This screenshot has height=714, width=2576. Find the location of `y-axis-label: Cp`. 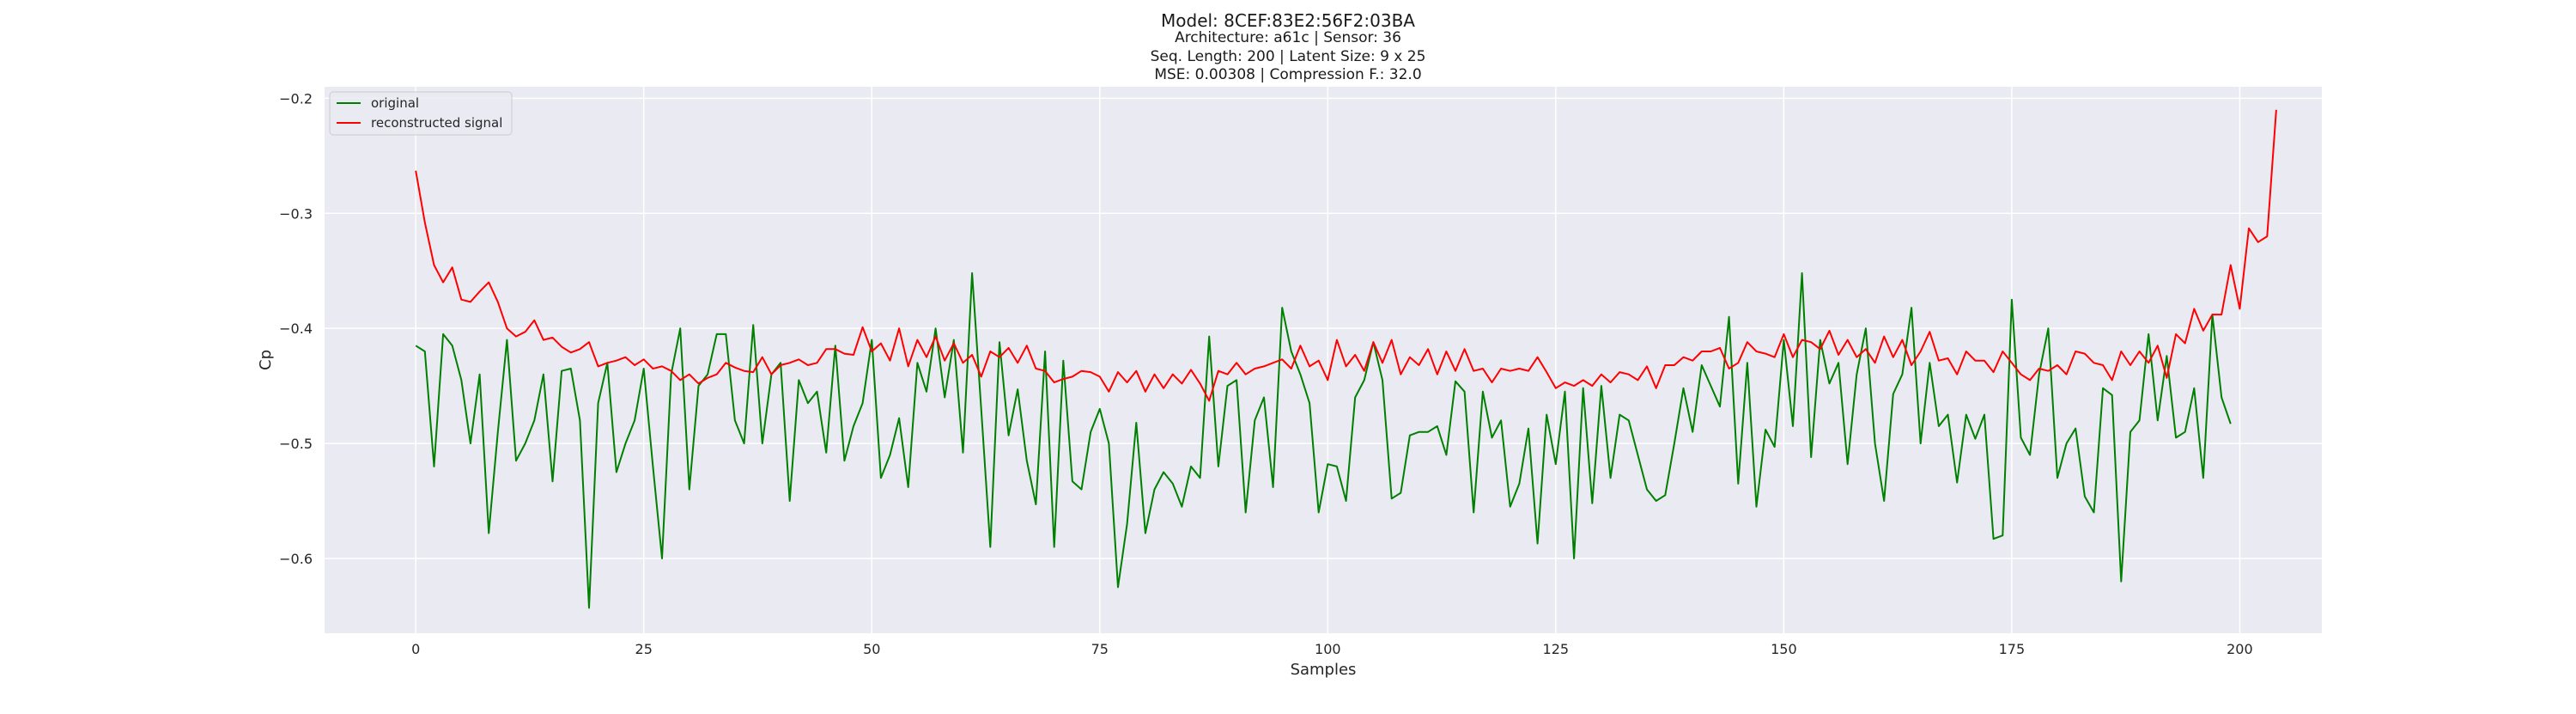

y-axis-label: Cp is located at coordinates (266, 360).